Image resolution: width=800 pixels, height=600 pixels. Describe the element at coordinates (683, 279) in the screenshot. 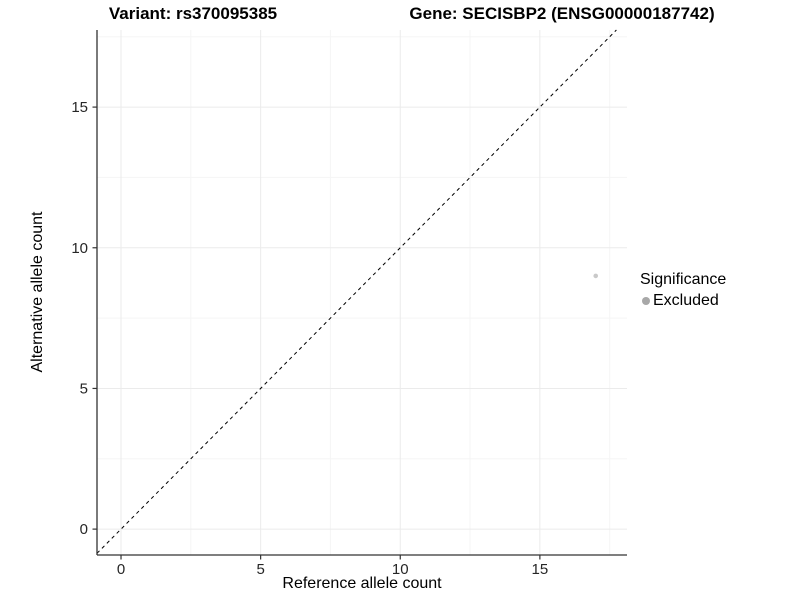

I see `legend-title: Significance` at that location.